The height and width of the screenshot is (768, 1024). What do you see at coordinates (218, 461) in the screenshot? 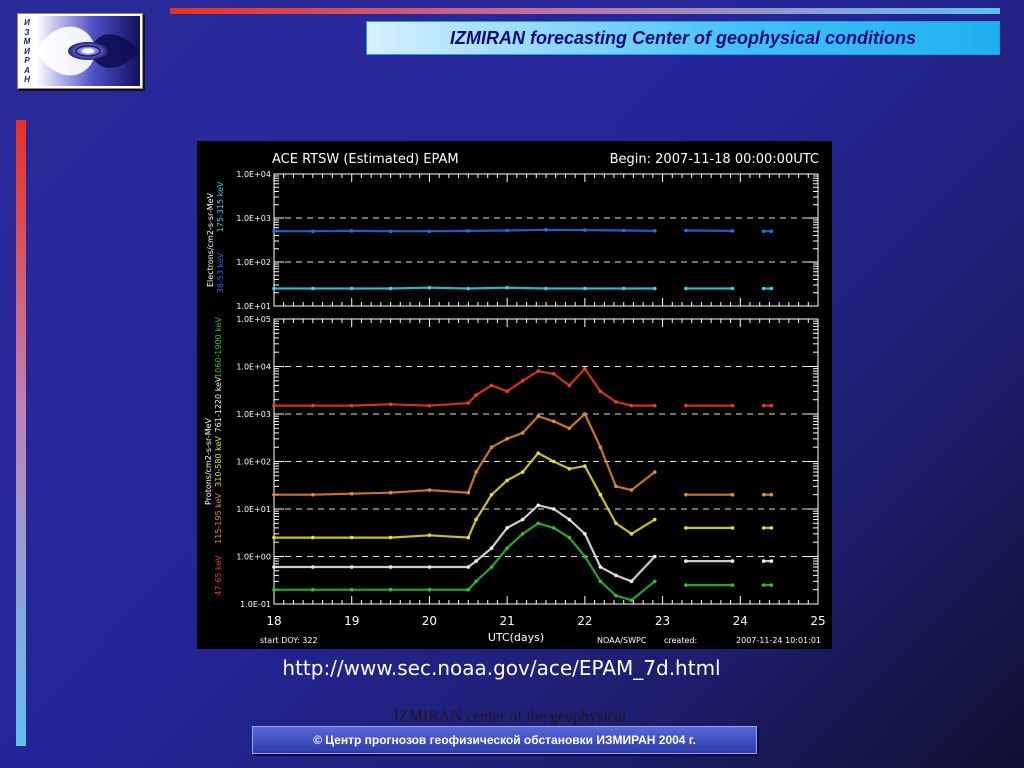
I see `series-legend-label: 310-580 keV` at bounding box center [218, 461].